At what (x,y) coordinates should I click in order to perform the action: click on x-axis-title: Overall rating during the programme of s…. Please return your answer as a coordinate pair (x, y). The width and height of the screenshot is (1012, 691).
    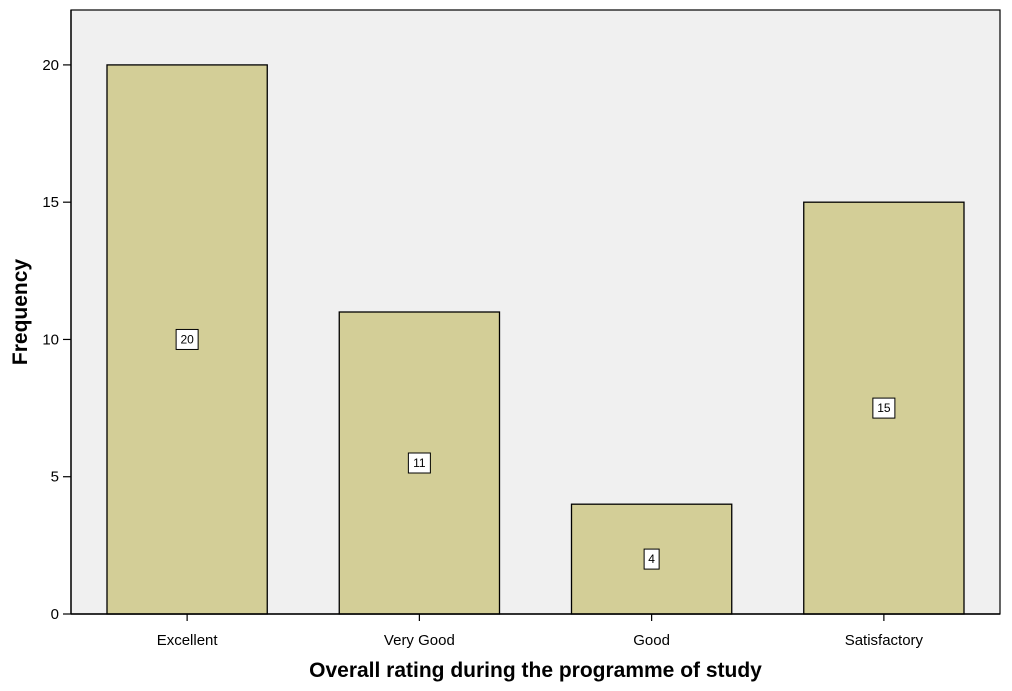
    Looking at the image, I should click on (535, 670).